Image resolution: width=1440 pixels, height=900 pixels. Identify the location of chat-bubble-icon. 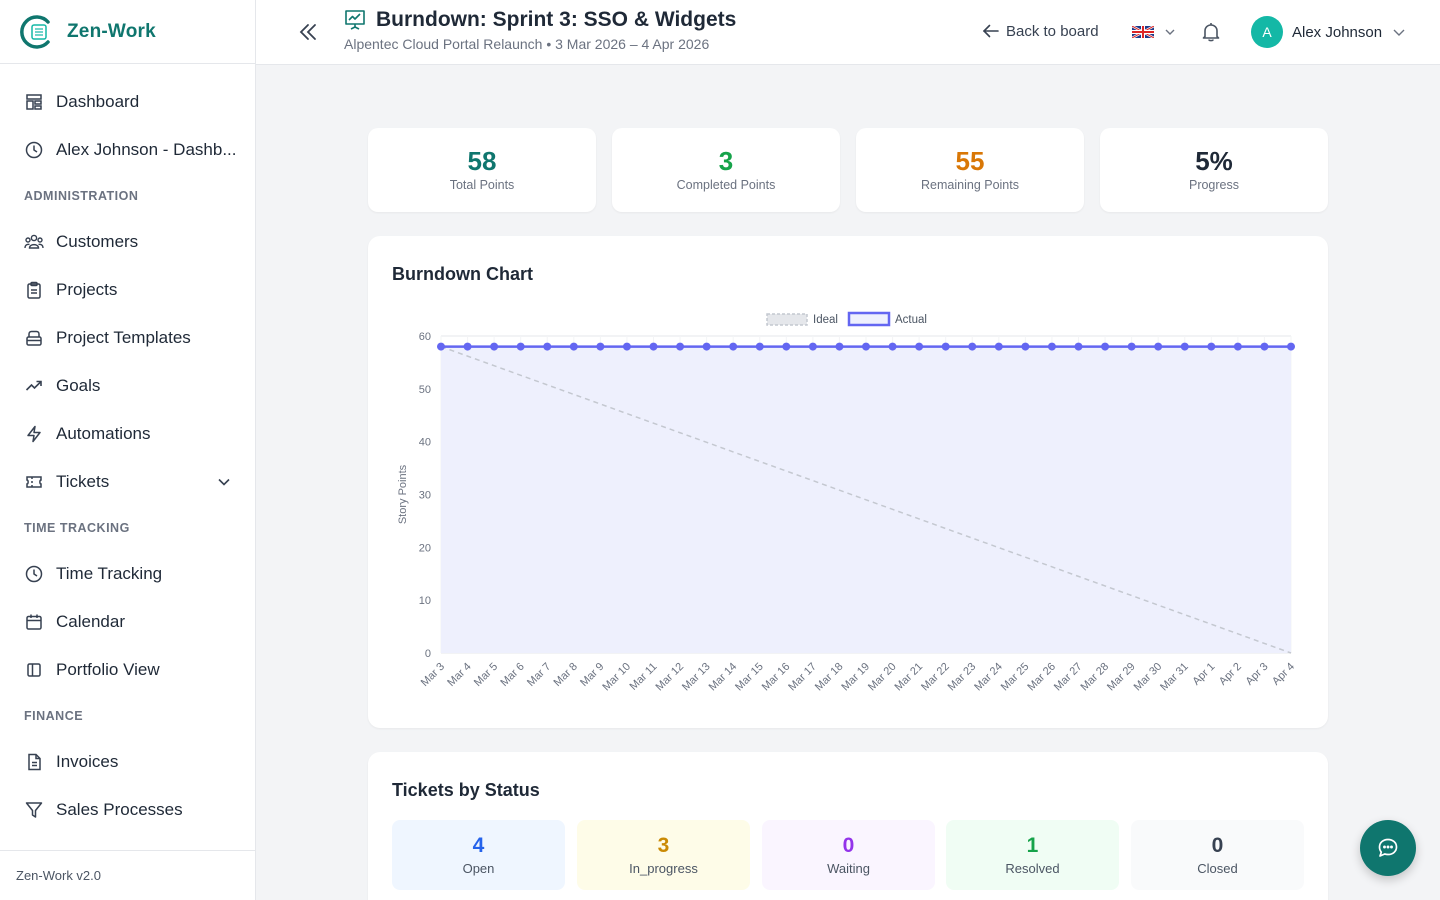
(1388, 847).